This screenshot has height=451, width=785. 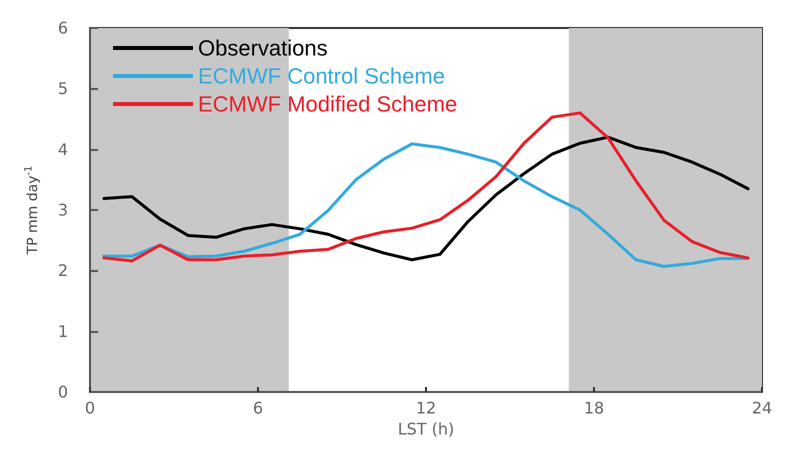 What do you see at coordinates (426, 408) in the screenshot?
I see `x-tick-label: 12` at bounding box center [426, 408].